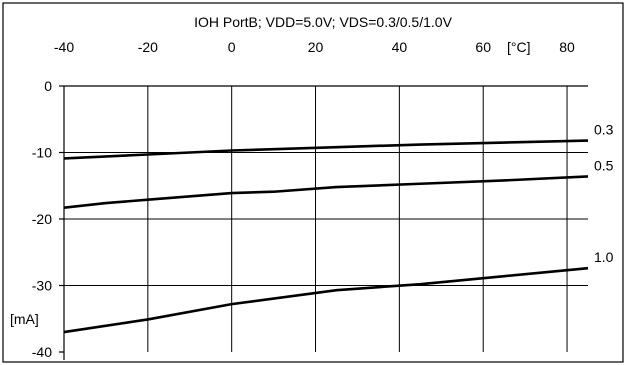 Image resolution: width=626 pixels, height=365 pixels. I want to click on label-group: 0.3 0.5 1.0, so click(604, 194).